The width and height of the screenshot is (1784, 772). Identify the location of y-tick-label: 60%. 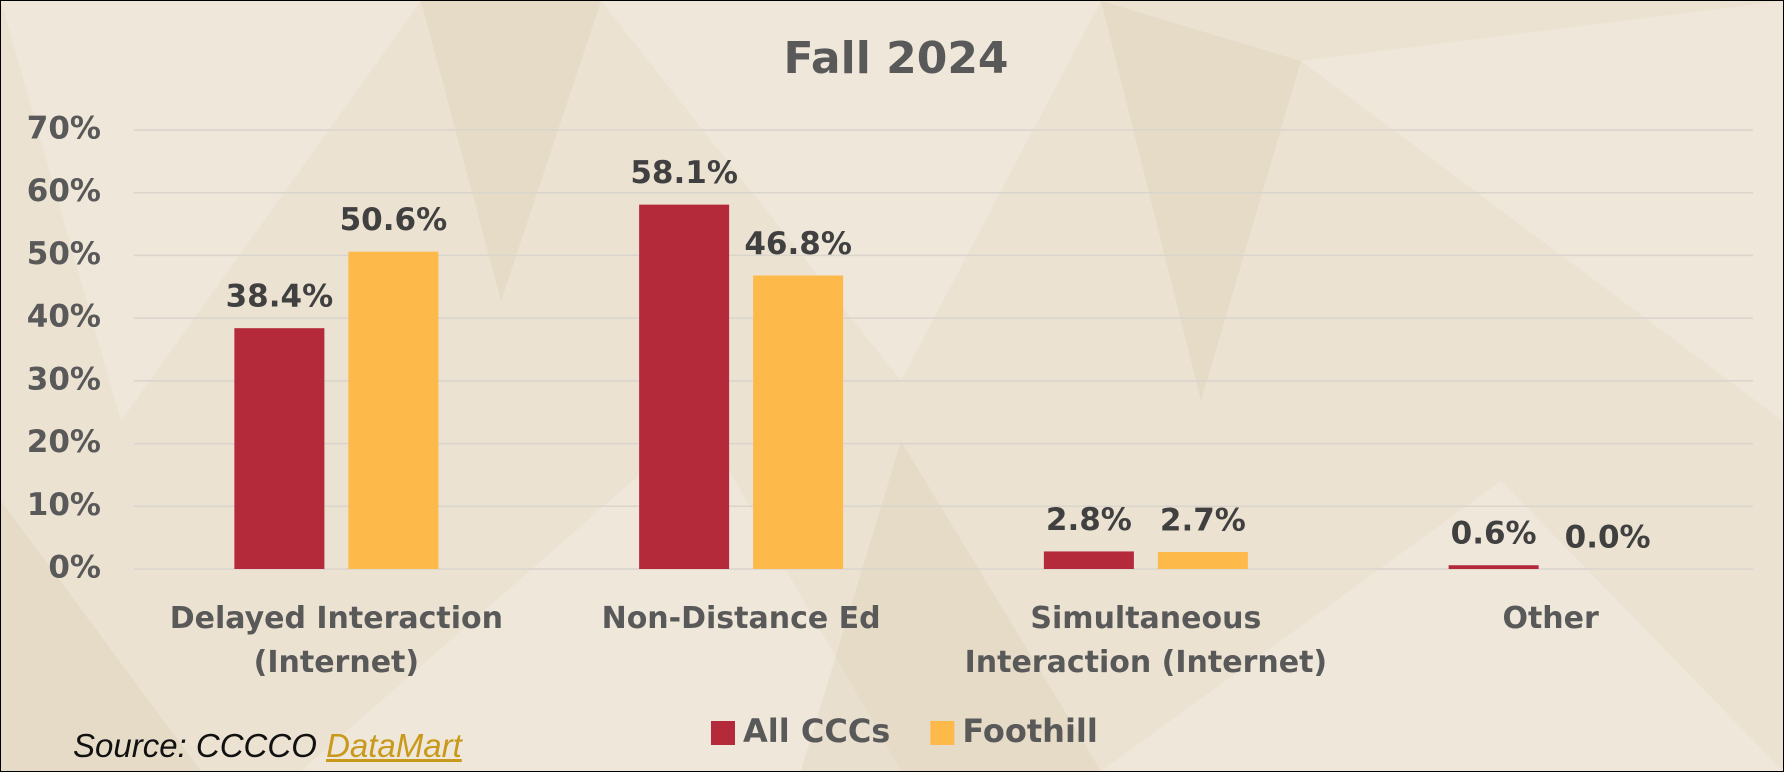
(64, 191).